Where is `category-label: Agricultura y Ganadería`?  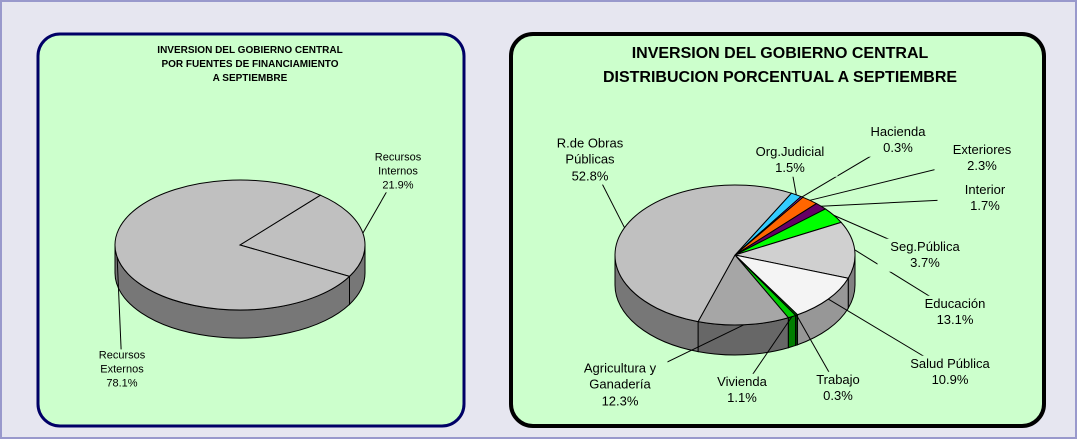
category-label: Agricultura y Ganadería is located at coordinates (620, 376).